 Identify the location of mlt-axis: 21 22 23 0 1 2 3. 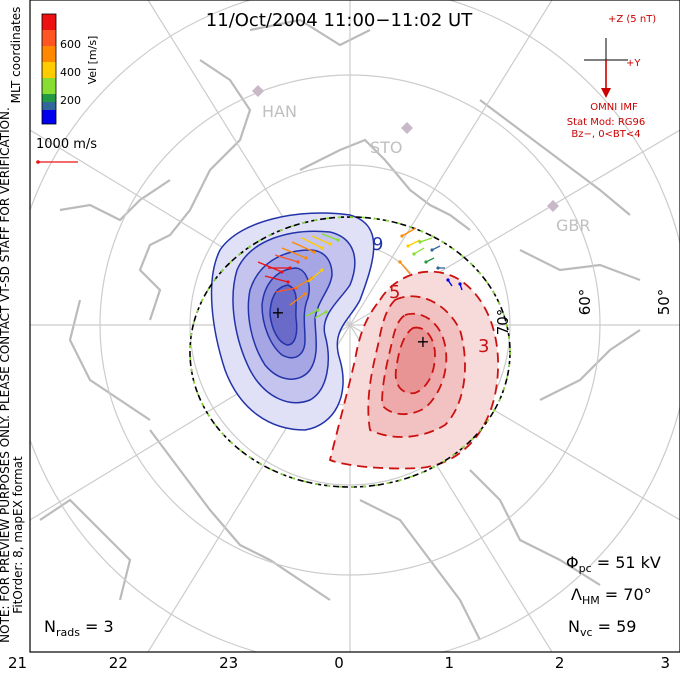
(339, 663).